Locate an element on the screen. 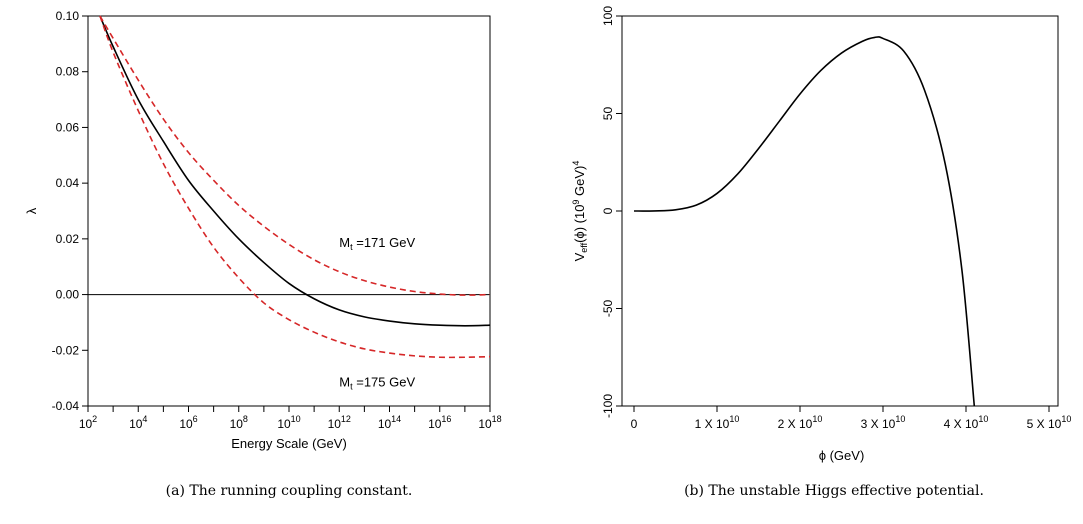 Image resolution: width=1083 pixels, height=524 pixels. x-tick-label: 0 is located at coordinates (634, 424).